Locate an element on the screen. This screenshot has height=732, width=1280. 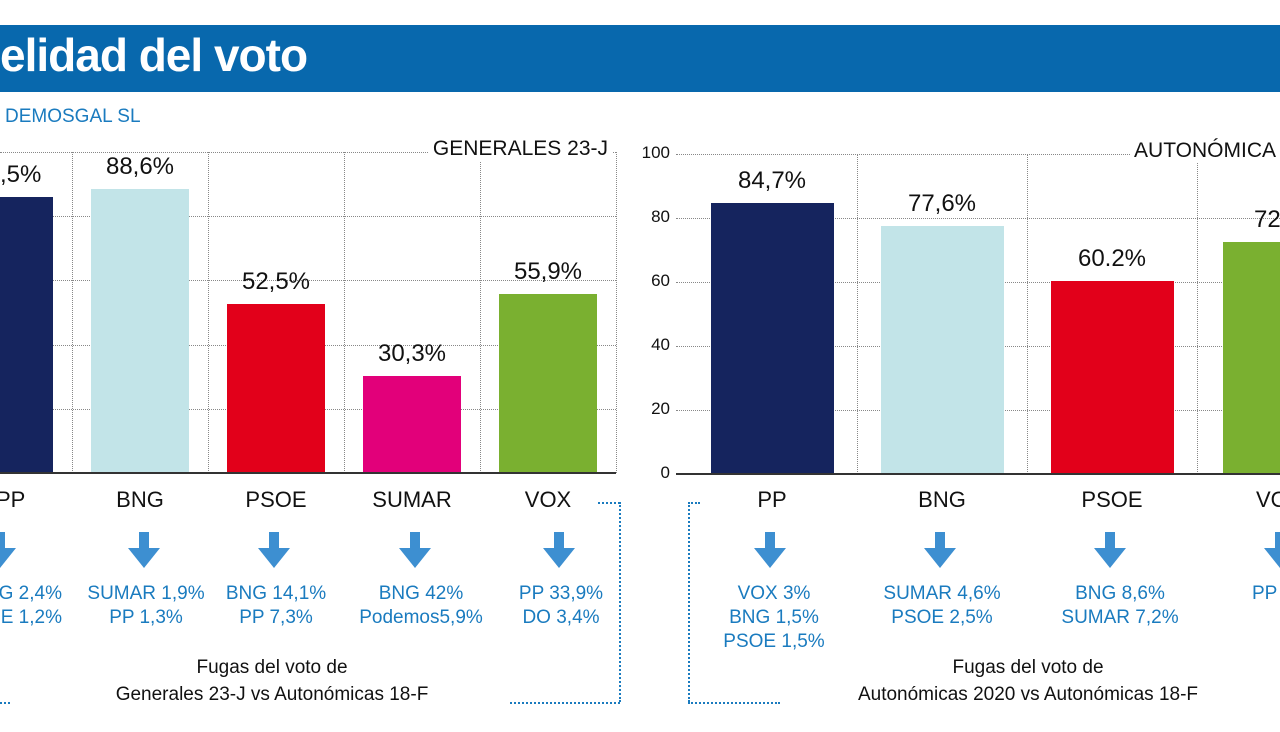
data-label: ,5% is located at coordinates (21, 174).